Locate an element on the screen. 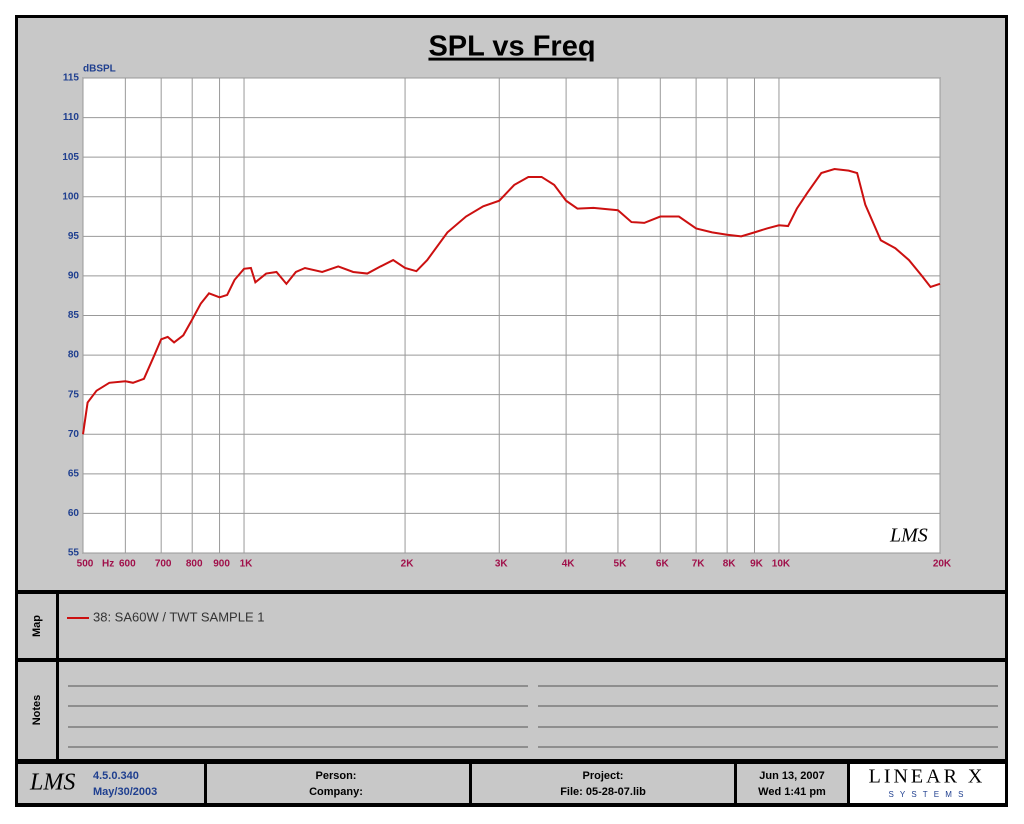  project: Project: is located at coordinates (603, 776).